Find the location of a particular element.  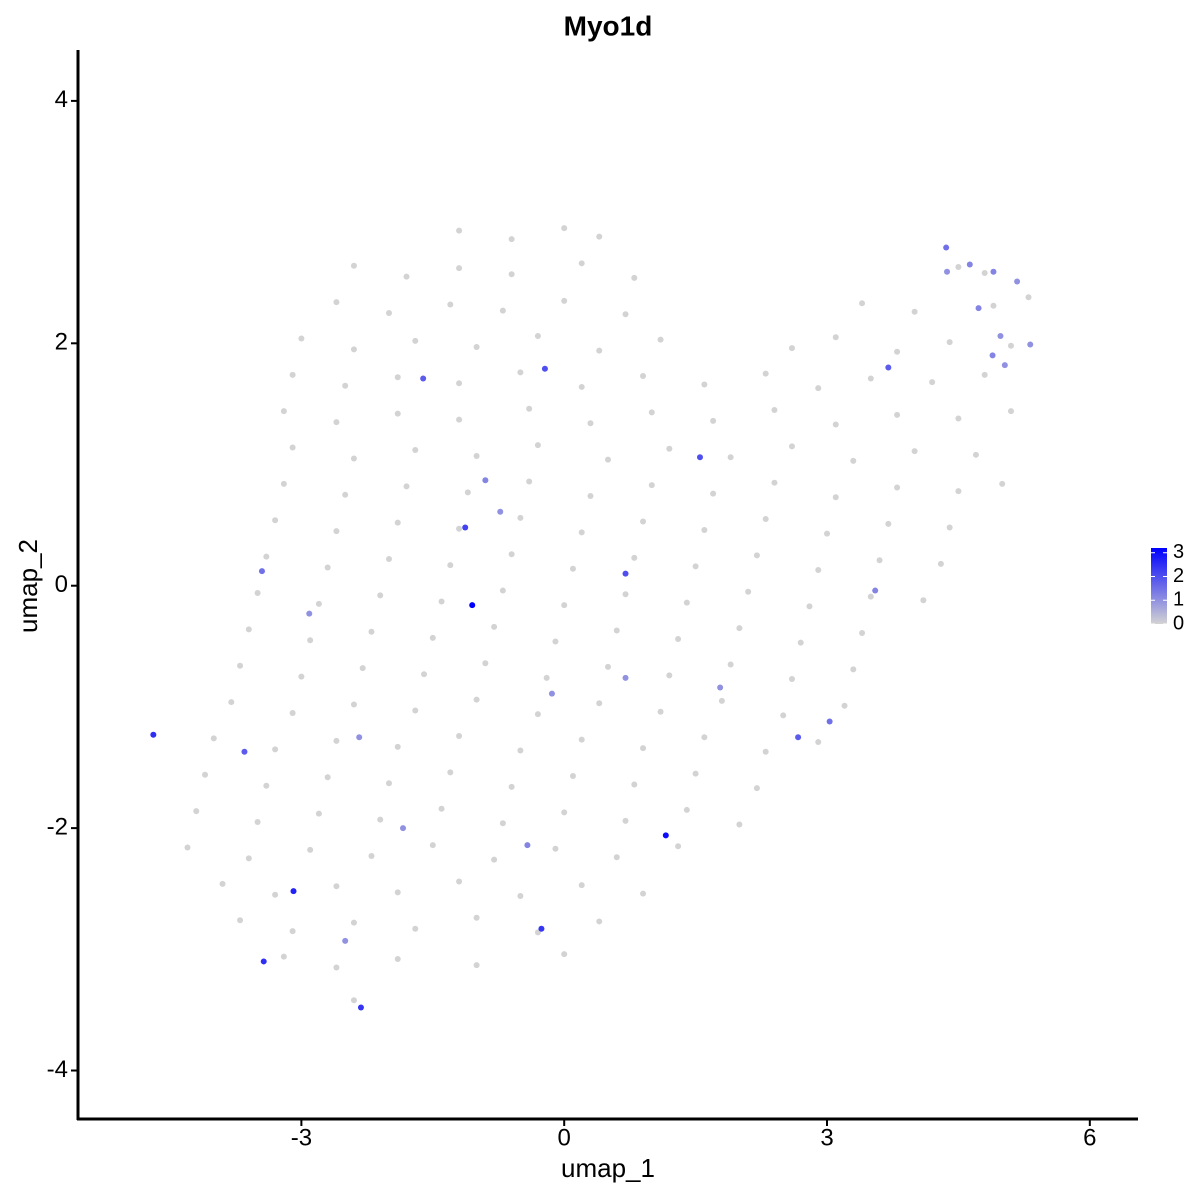

x-tick-label: -3 is located at coordinates (301, 1137).